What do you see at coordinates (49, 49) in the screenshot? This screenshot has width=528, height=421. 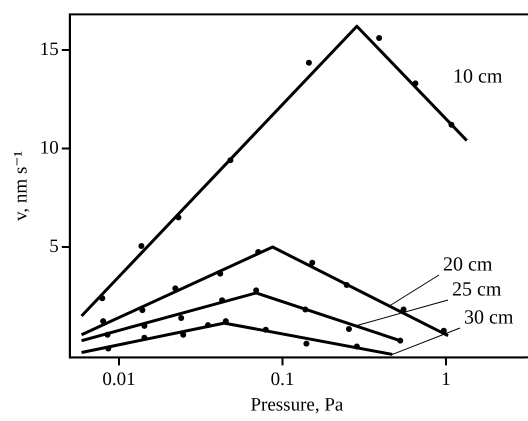 I see `y-tick-label: 15` at bounding box center [49, 49].